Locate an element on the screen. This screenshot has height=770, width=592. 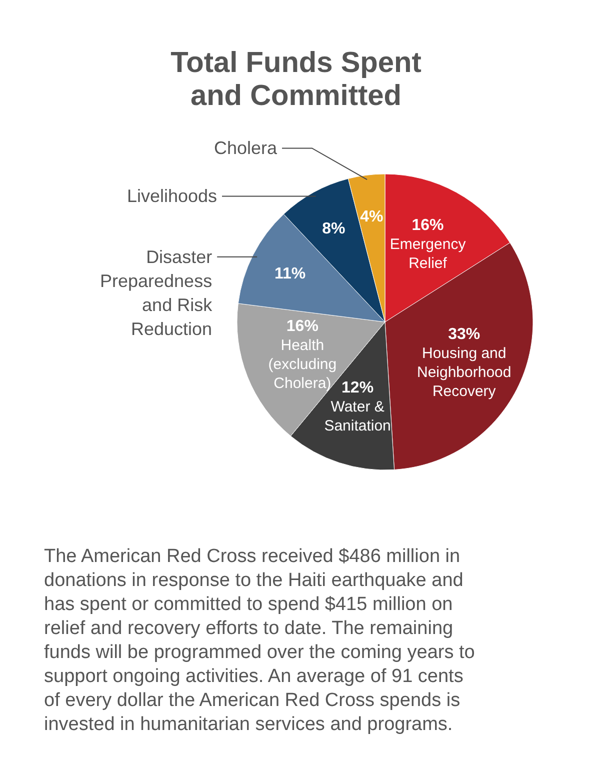
data-label: 12% is located at coordinates (358, 387).